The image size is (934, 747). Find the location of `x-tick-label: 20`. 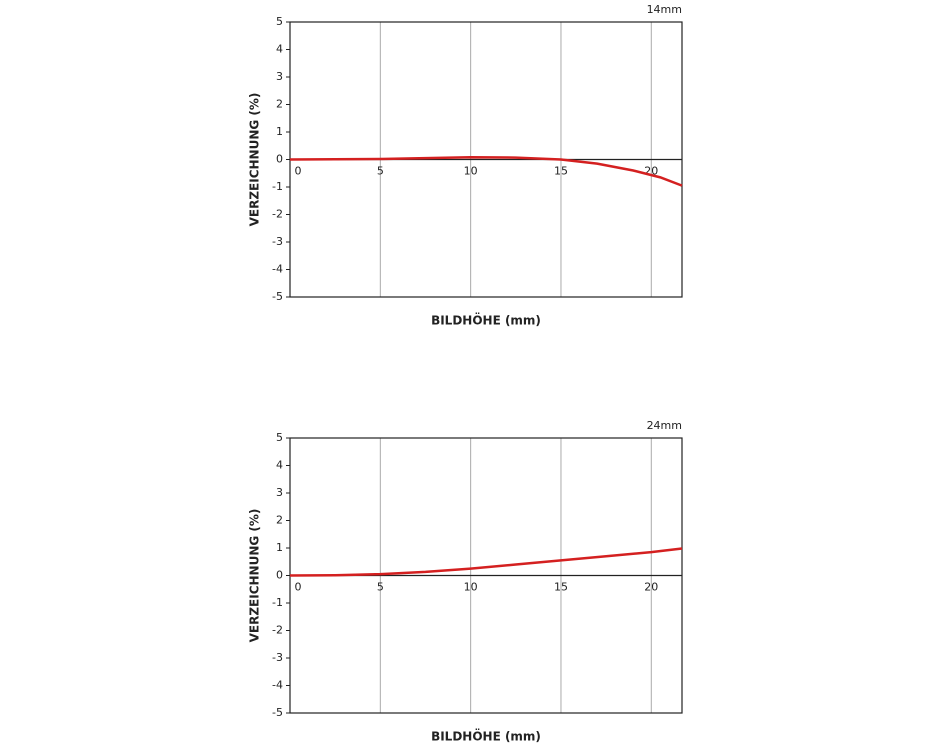

x-tick-label: 20 is located at coordinates (651, 587).